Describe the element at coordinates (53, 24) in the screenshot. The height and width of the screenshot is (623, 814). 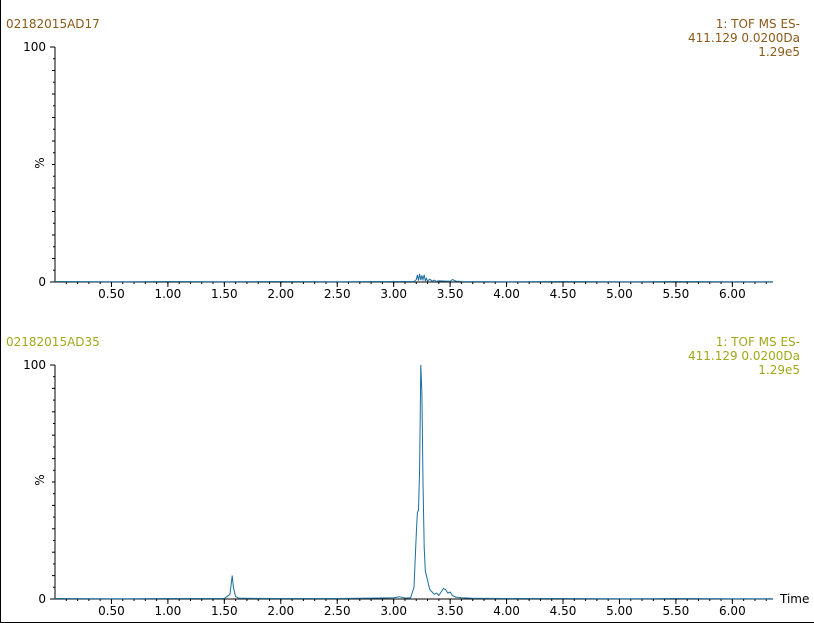
I see `sample-name: 02182015AD17` at that location.